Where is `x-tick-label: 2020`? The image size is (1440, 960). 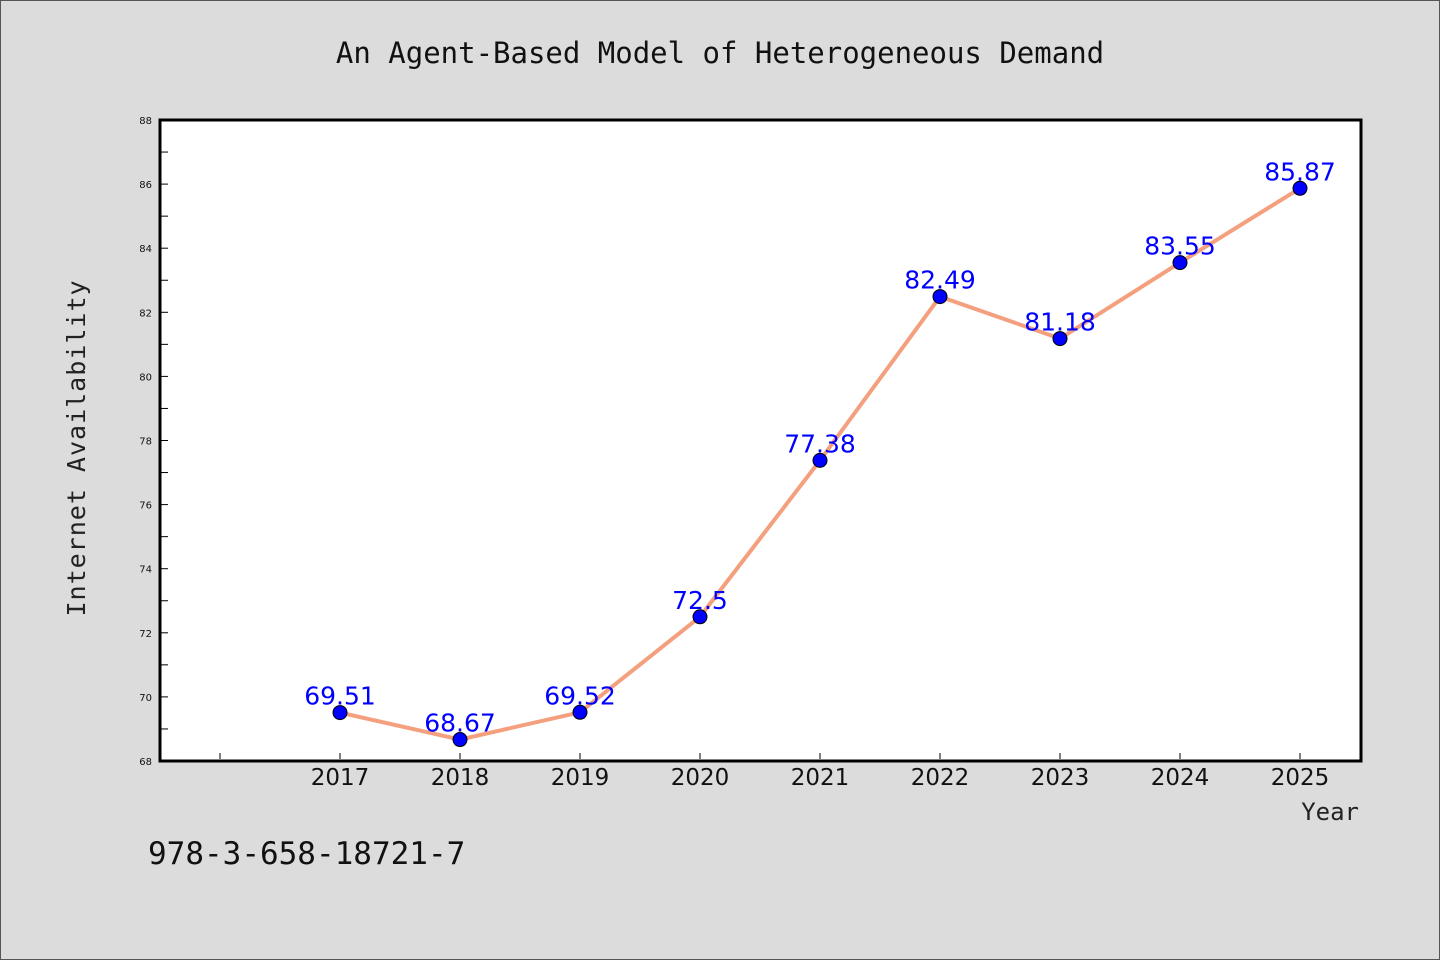
x-tick-label: 2020 is located at coordinates (700, 778).